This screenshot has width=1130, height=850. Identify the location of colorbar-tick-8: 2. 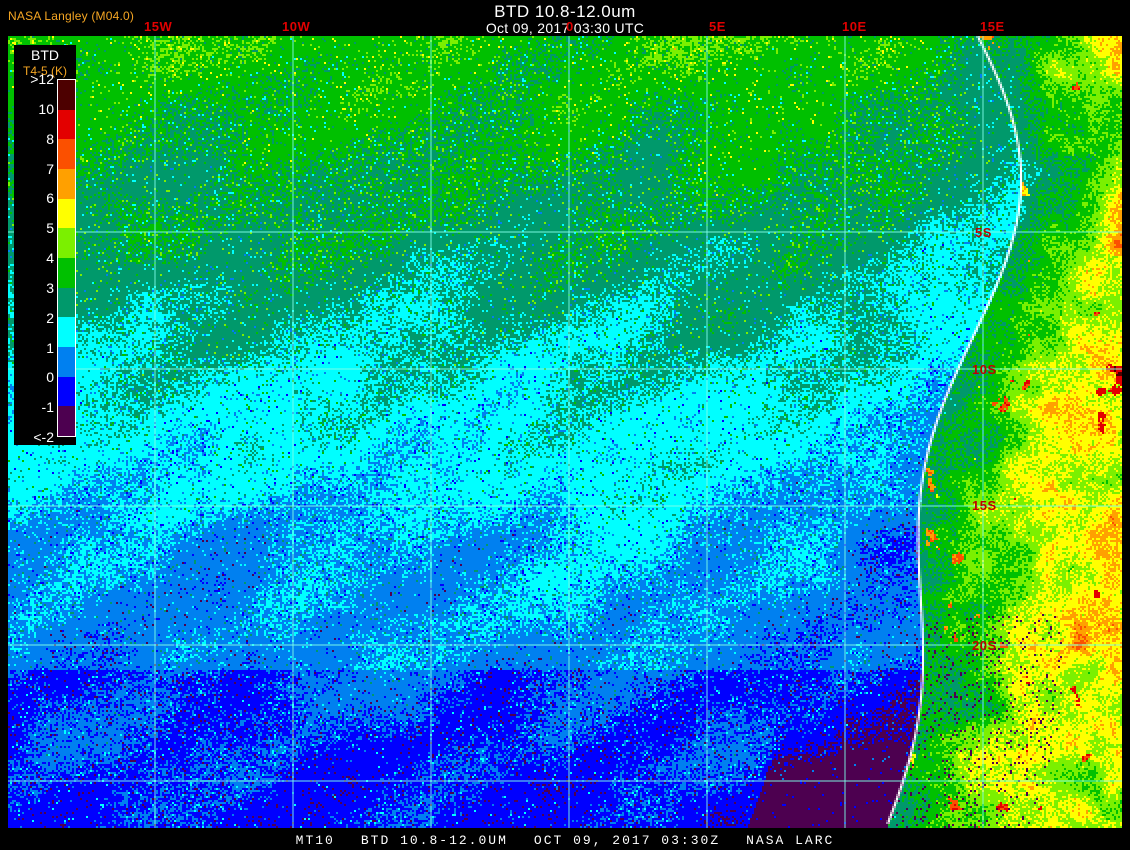
(50, 317).